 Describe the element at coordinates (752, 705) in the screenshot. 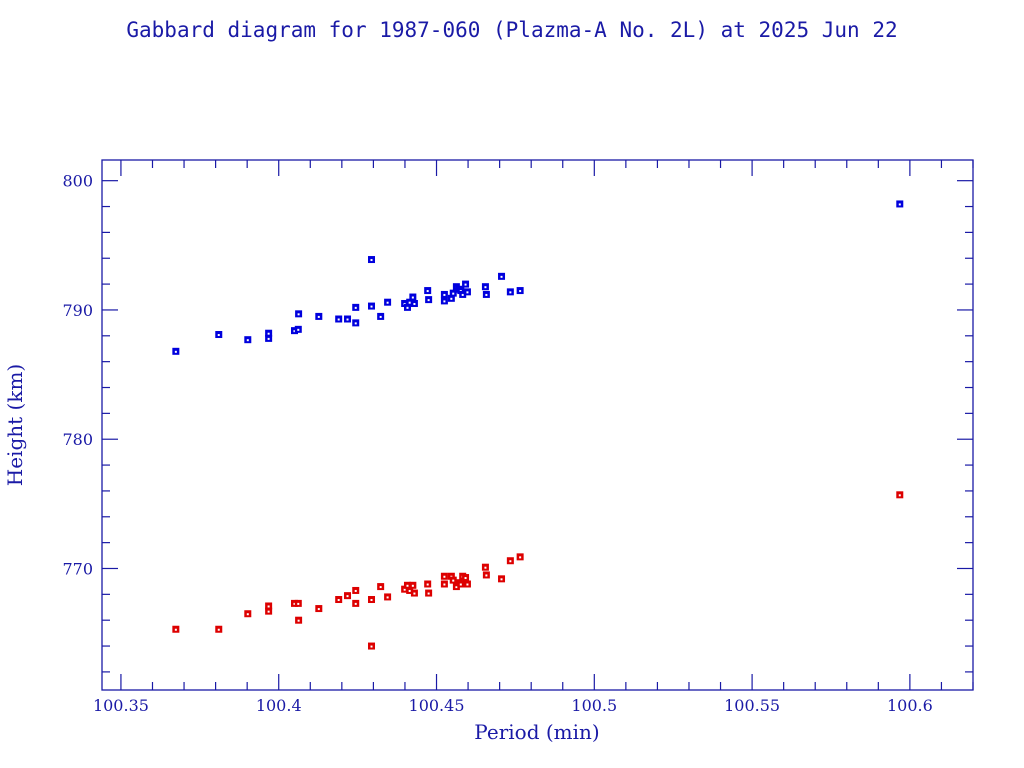

I see `x-tick-label: 100.55` at that location.